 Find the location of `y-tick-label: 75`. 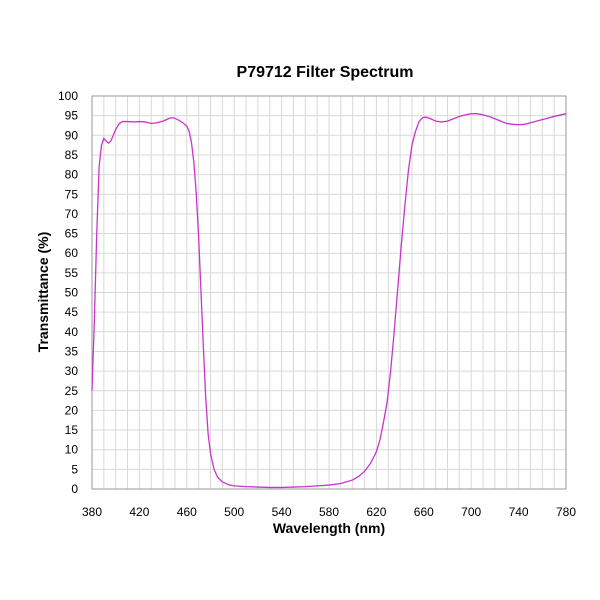

y-tick-label: 75 is located at coordinates (72, 194).